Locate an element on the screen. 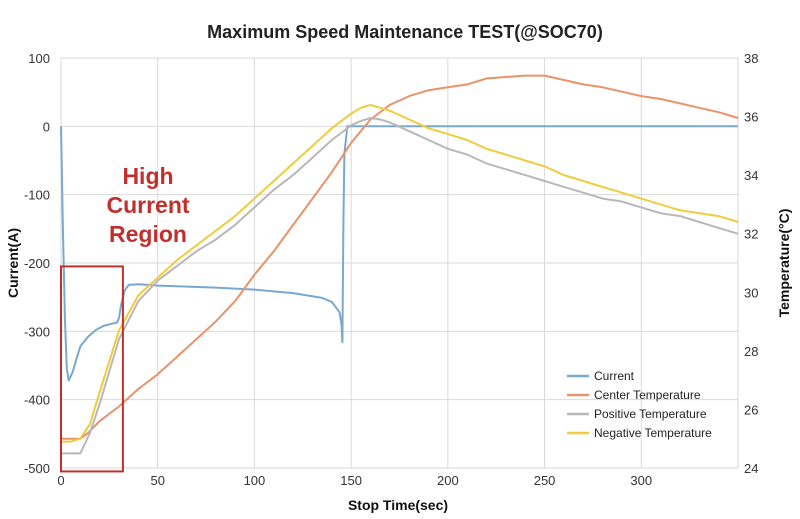 The width and height of the screenshot is (800, 519). legend-label: Current is located at coordinates (614, 376).